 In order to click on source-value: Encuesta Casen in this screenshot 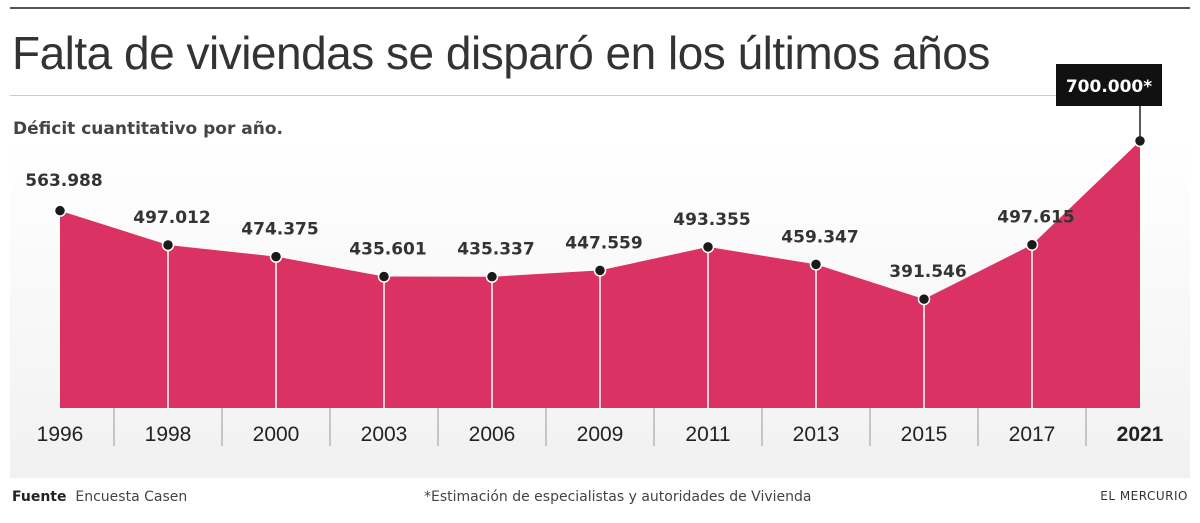, I will do `click(131, 497)`.